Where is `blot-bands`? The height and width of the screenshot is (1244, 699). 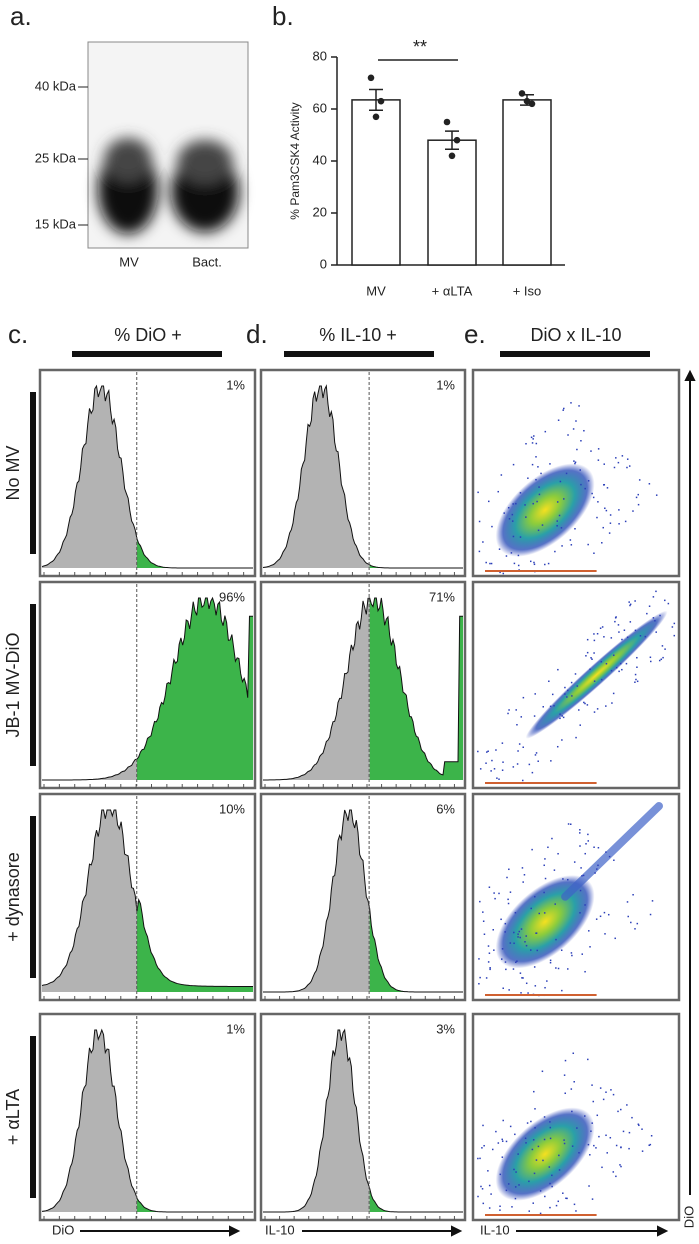 blot-bands is located at coordinates (168, 186).